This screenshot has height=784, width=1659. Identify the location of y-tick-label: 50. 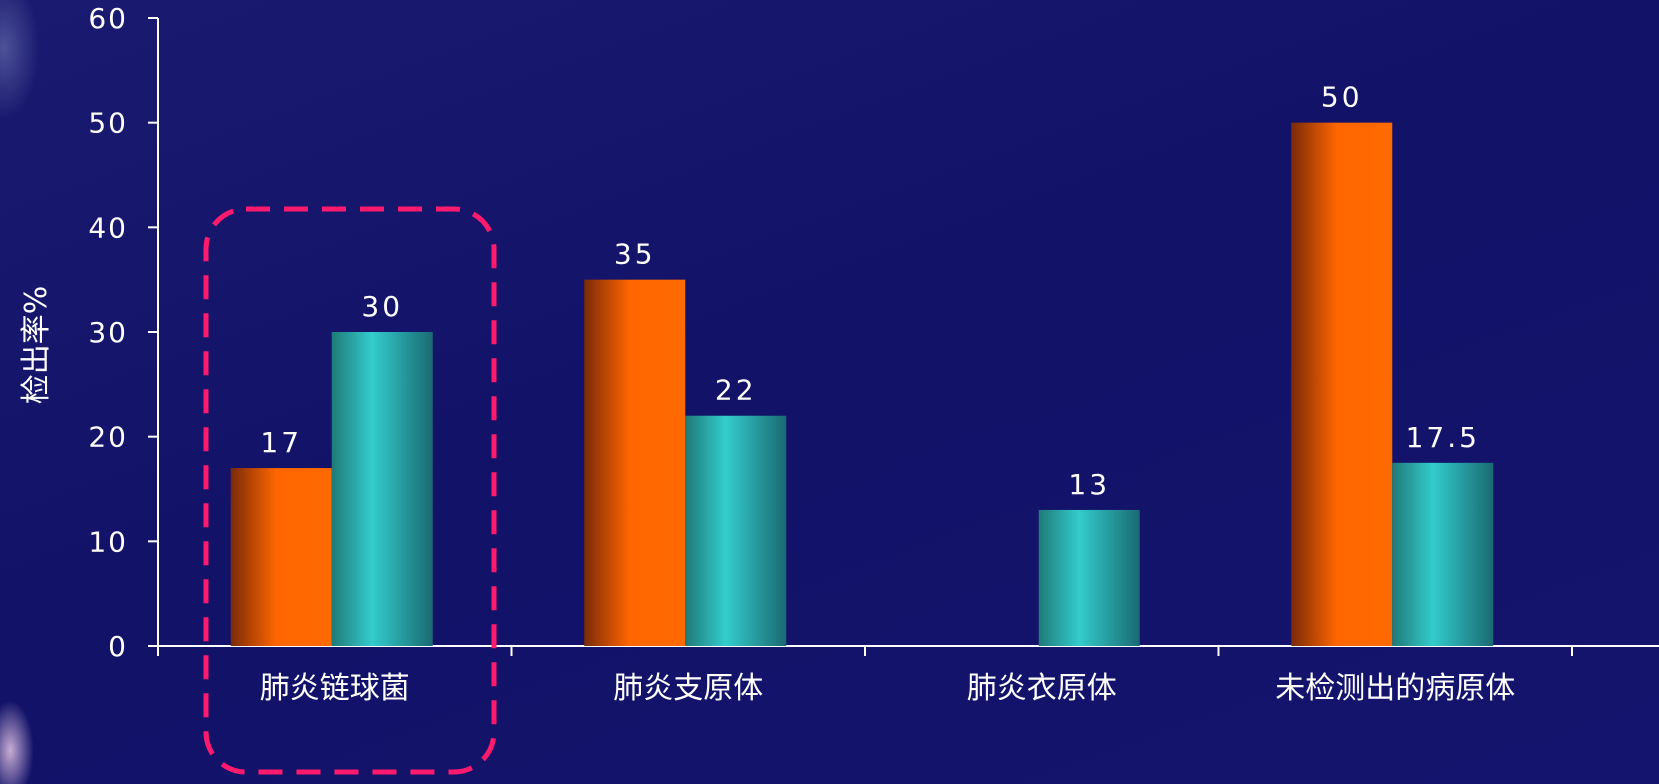
(108, 123).